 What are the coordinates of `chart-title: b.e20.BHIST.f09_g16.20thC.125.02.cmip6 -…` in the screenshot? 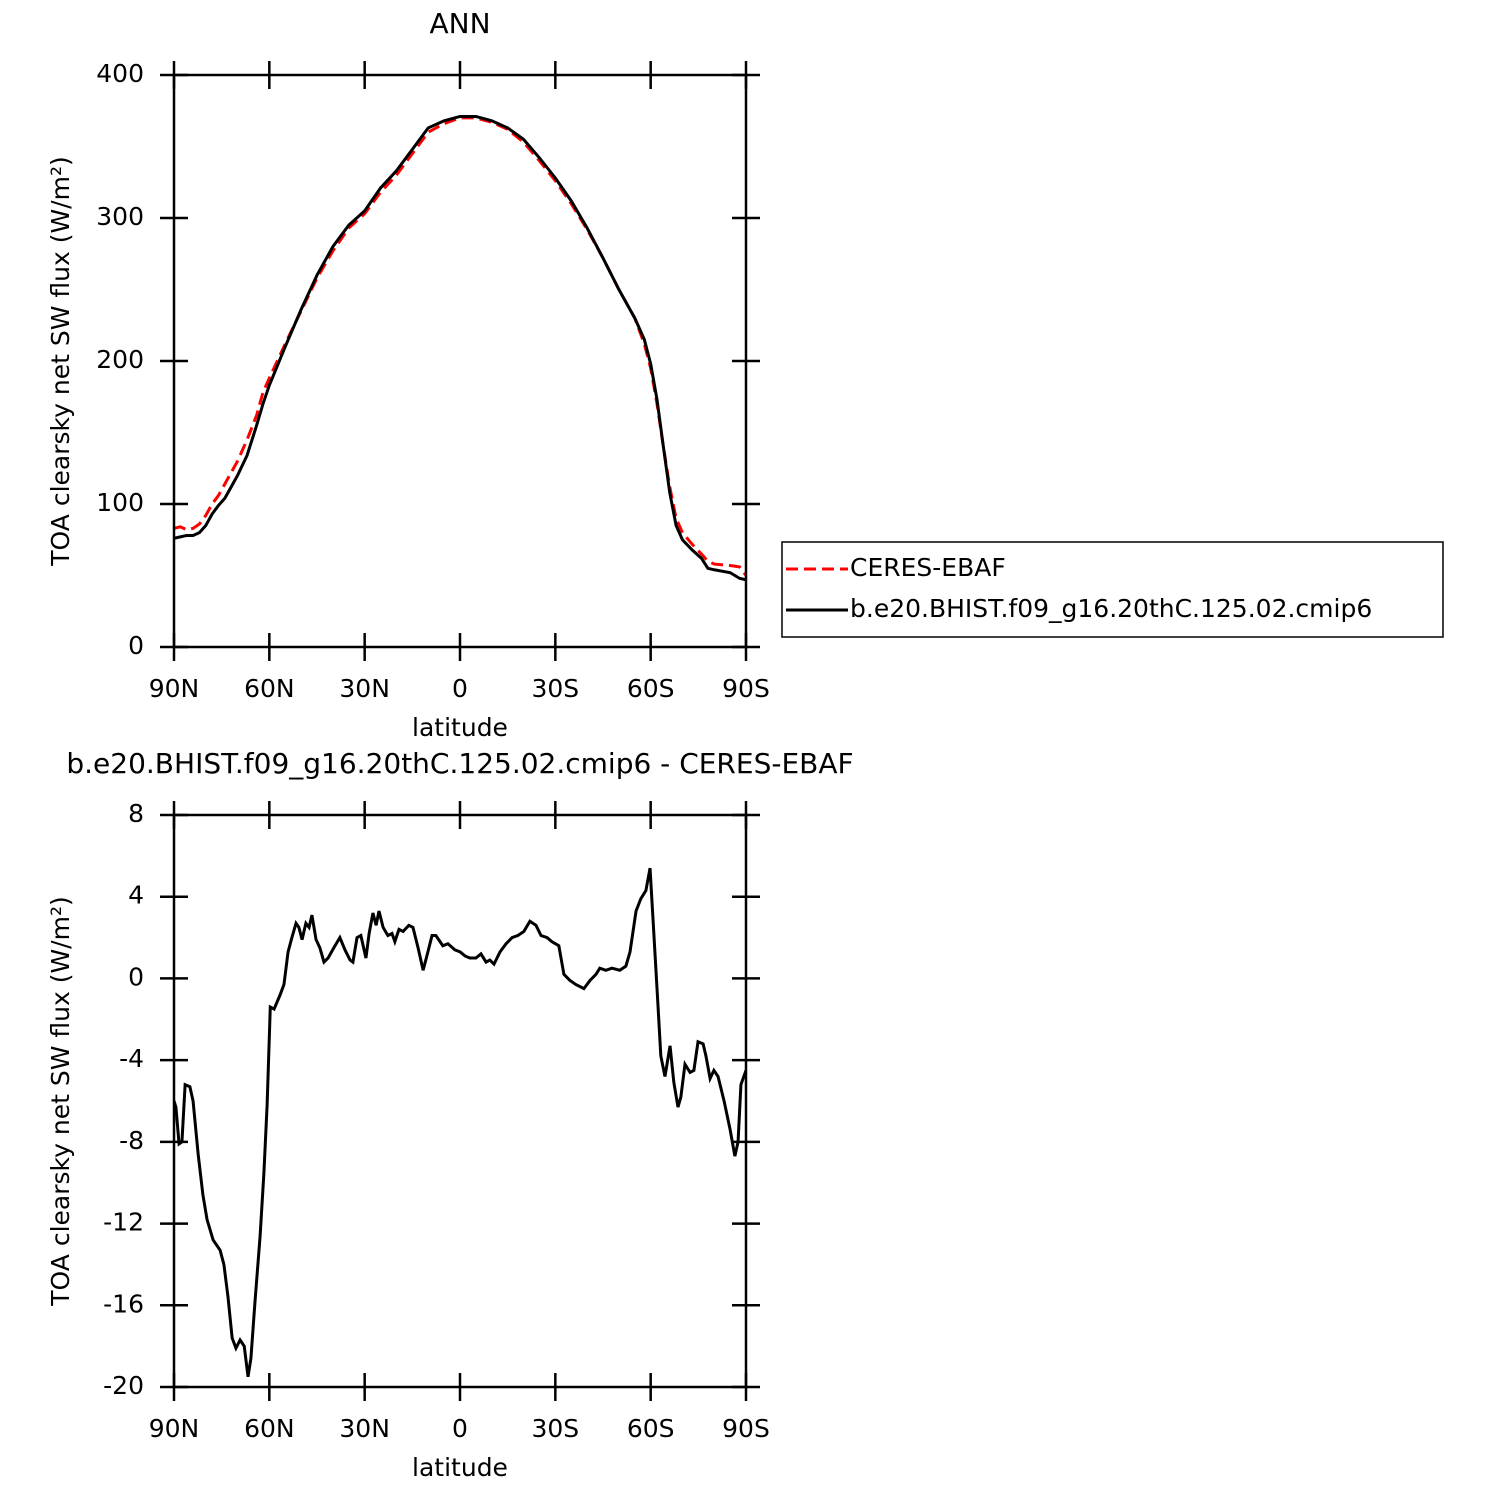 It's located at (459, 763).